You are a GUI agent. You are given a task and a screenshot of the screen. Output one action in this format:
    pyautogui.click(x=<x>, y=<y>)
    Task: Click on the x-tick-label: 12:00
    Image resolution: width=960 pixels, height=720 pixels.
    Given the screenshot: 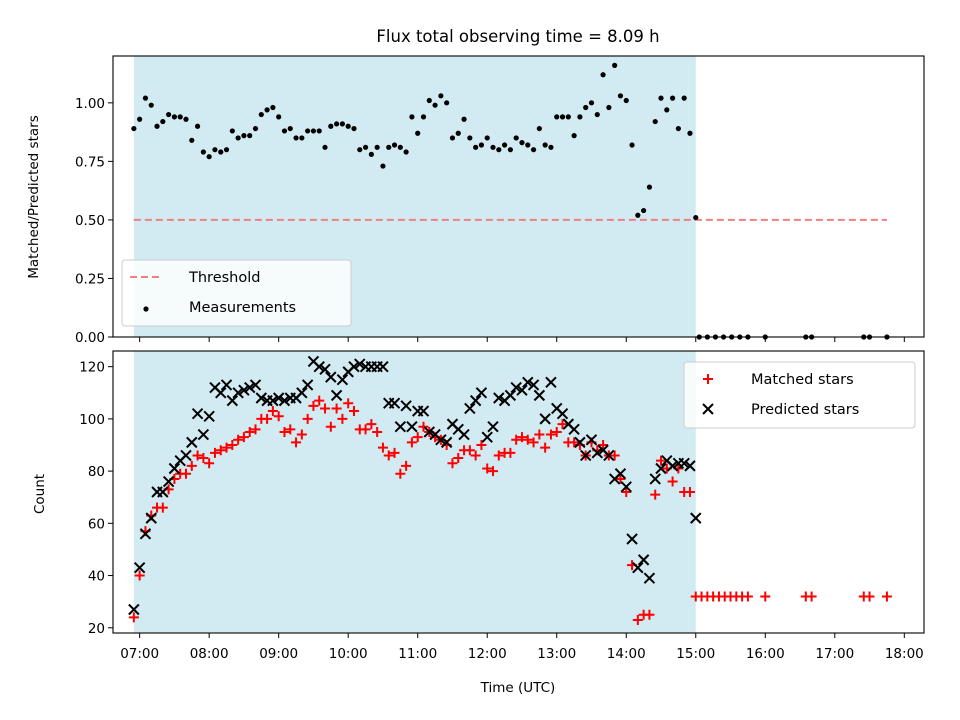 What is the action you would take?
    pyautogui.click(x=487, y=654)
    